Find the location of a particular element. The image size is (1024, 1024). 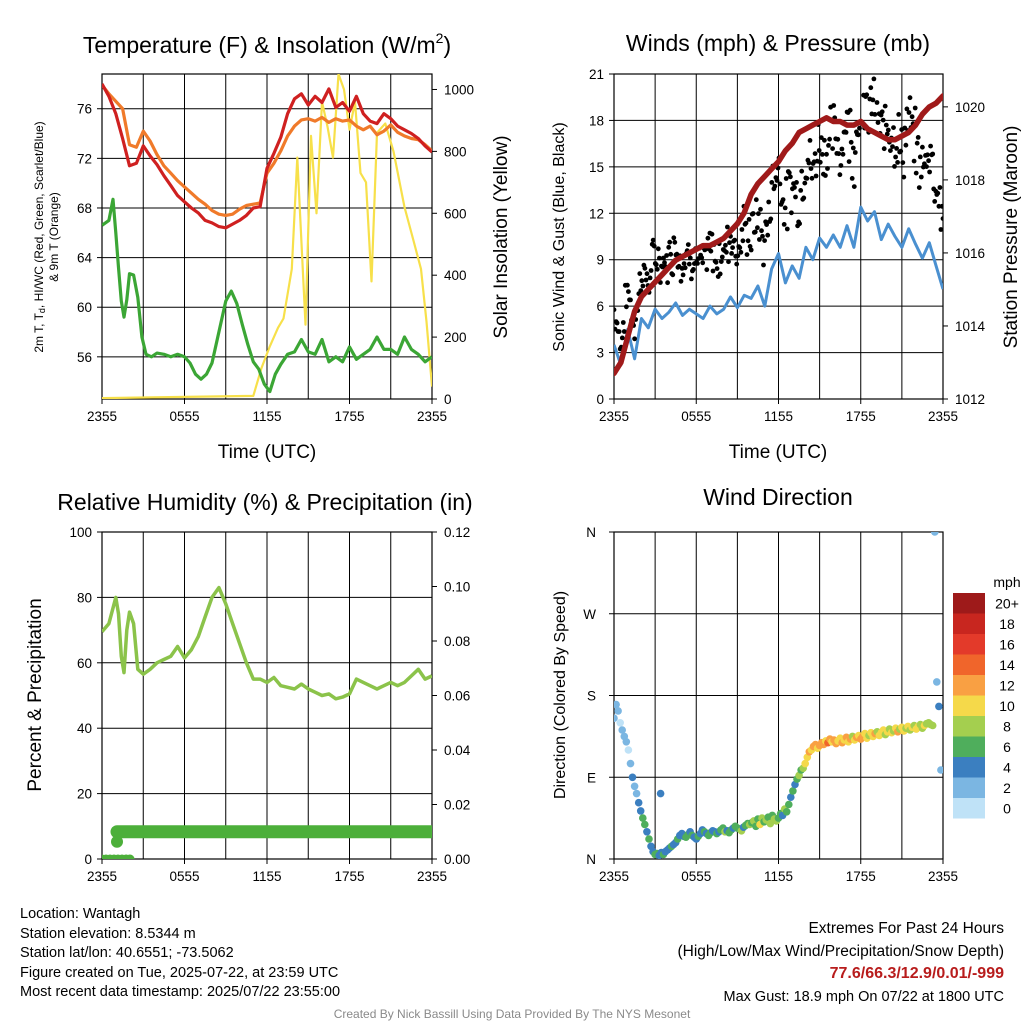

x-tick-label: 1155 is located at coordinates (266, 876).